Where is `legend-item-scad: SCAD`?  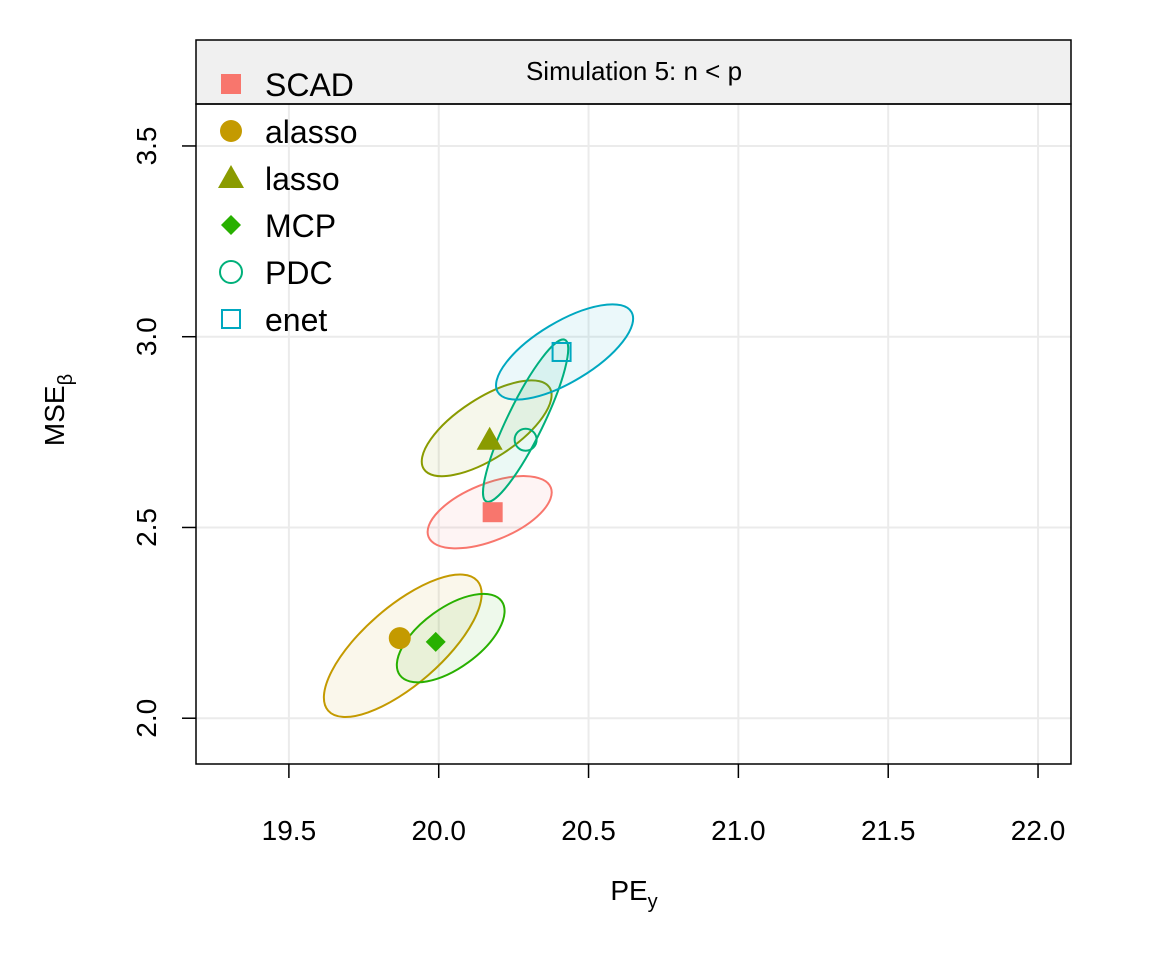
legend-item-scad: SCAD is located at coordinates (287, 85).